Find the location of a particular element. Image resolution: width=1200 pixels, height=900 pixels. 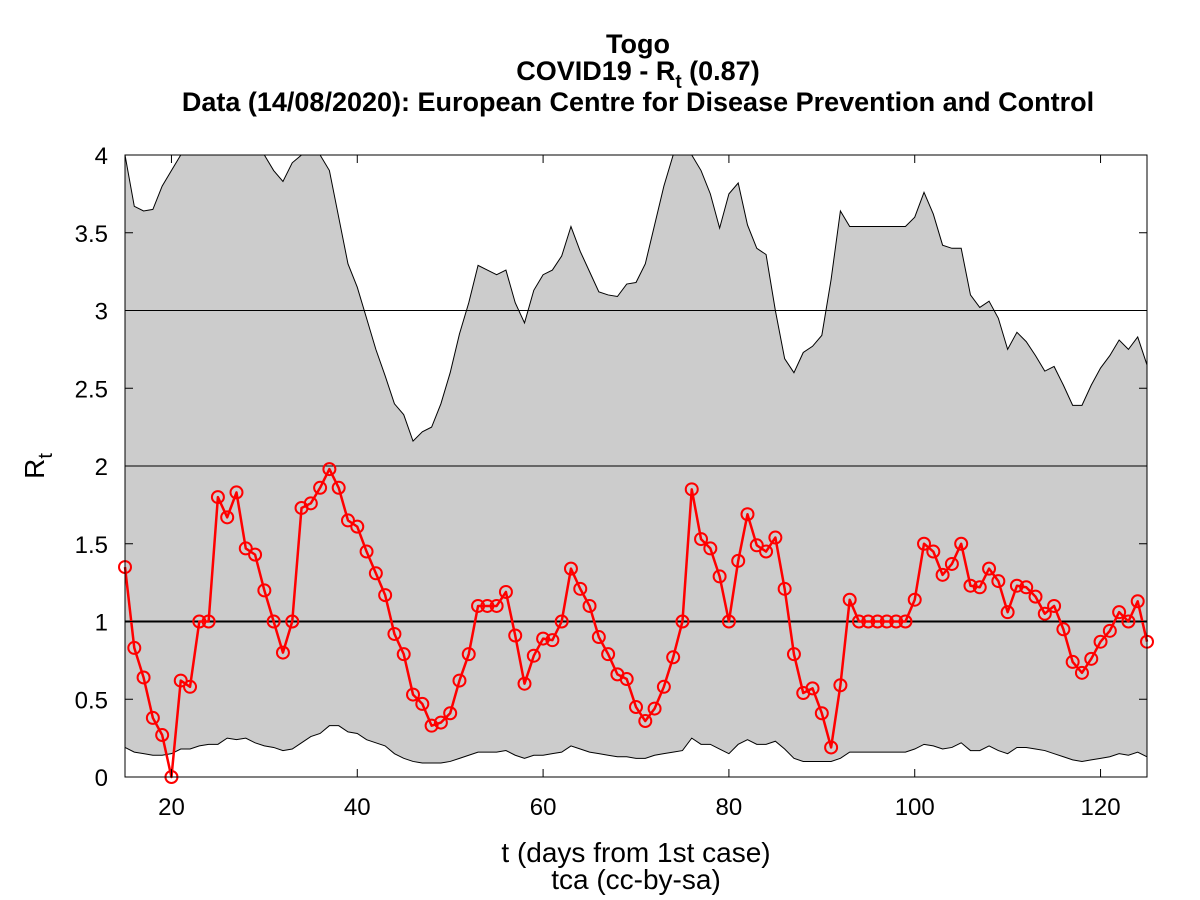

x-tick-label: 20 is located at coordinates (171, 807).